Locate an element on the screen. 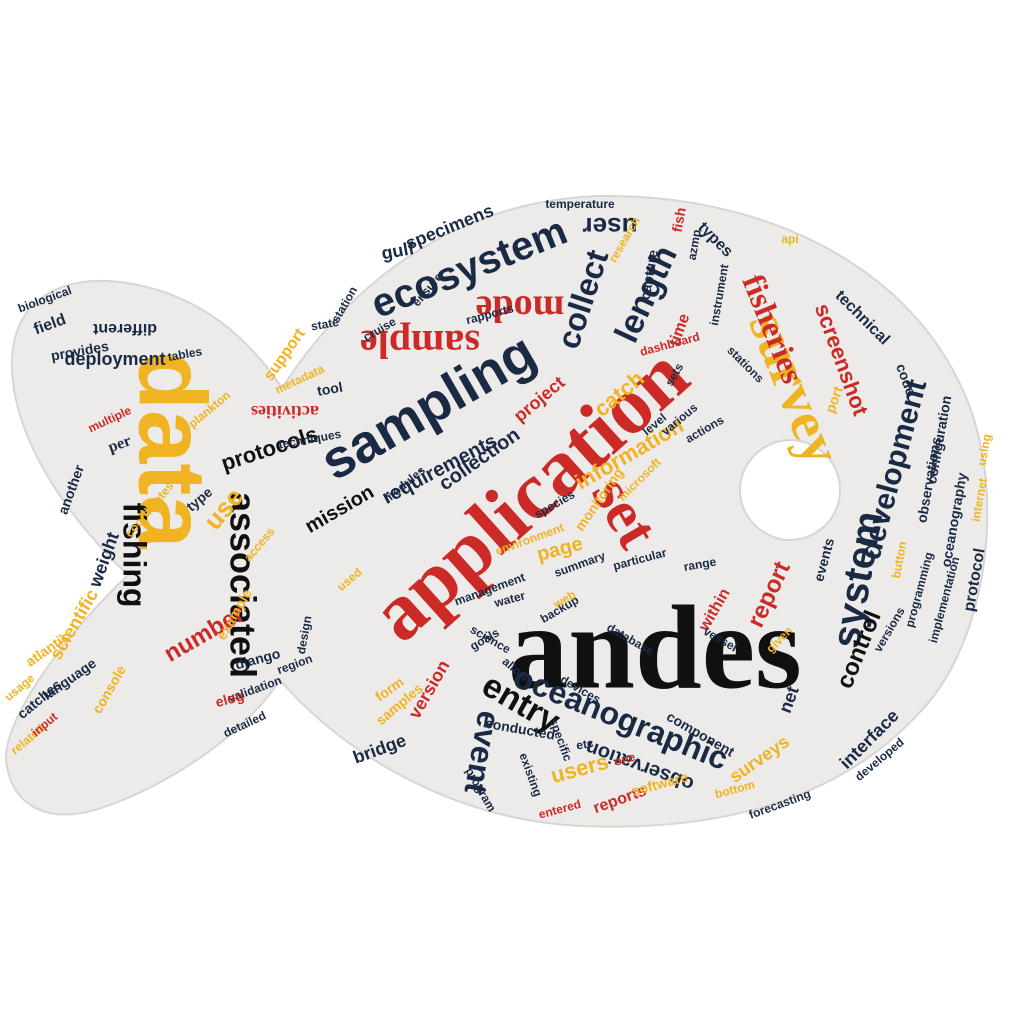 This screenshot has width=1024, height=1024. word-azmp: azmp is located at coordinates (694, 245).